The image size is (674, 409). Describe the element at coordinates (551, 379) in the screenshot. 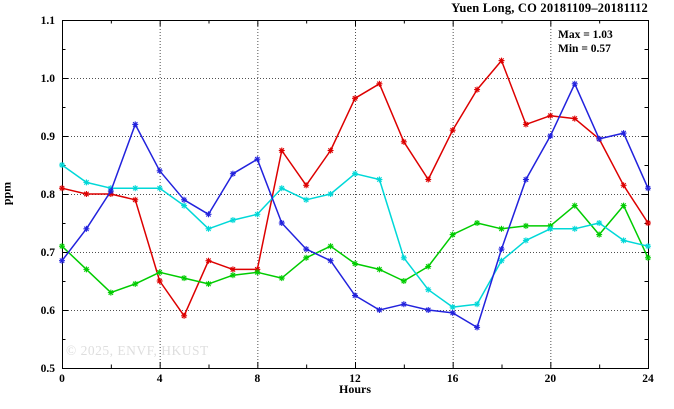

I see `svg-text: 20` at that location.